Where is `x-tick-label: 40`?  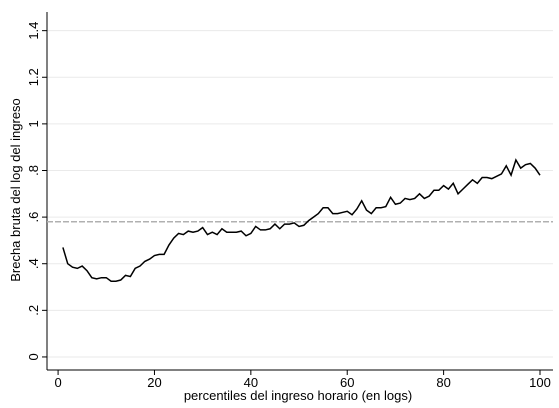
x-tick-label: 40 is located at coordinates (251, 382).